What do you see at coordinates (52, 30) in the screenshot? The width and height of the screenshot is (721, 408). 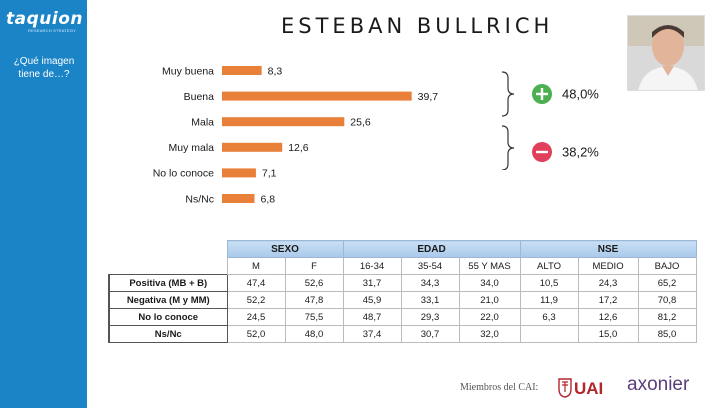 I see `brand-tagline: RESEARCH STRATEGY` at bounding box center [52, 30].